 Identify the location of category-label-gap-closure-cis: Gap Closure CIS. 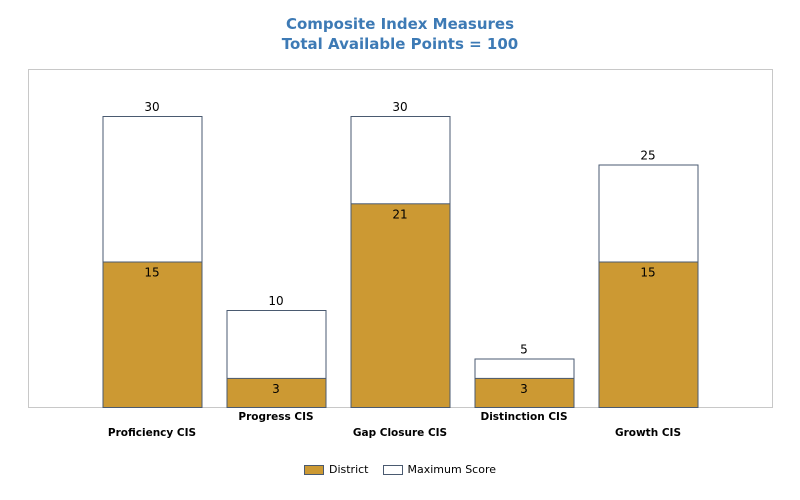
(400, 433).